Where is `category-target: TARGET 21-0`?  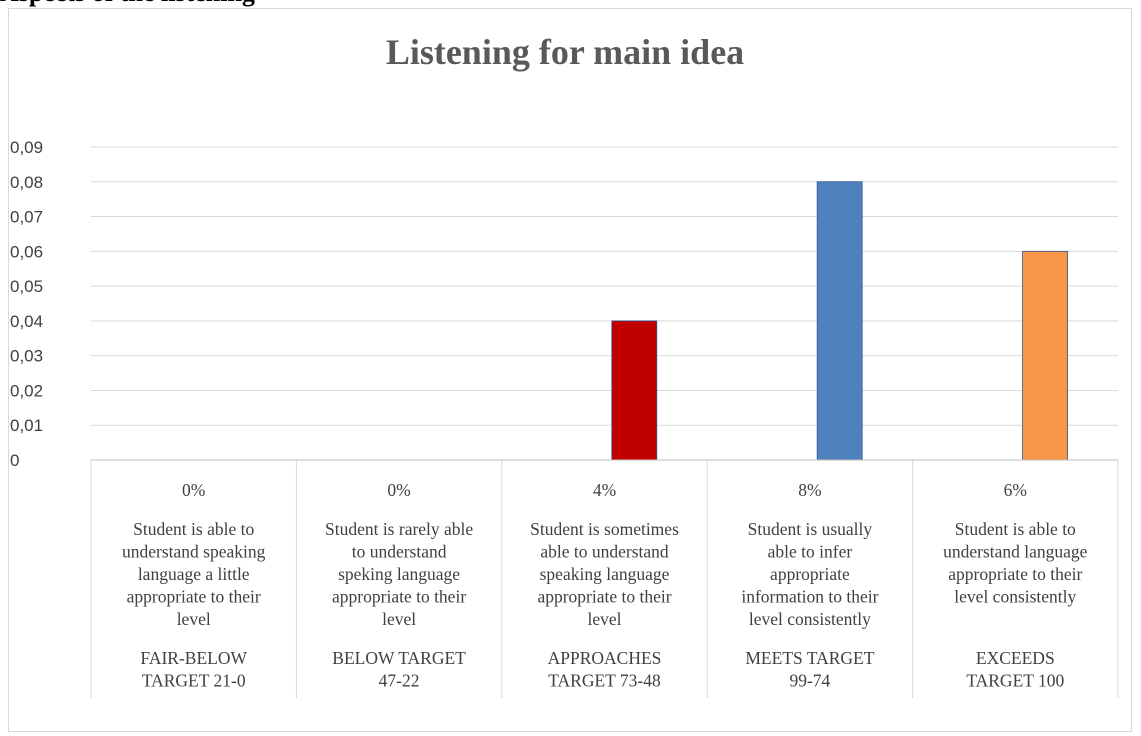 category-target: TARGET 21-0 is located at coordinates (194, 681).